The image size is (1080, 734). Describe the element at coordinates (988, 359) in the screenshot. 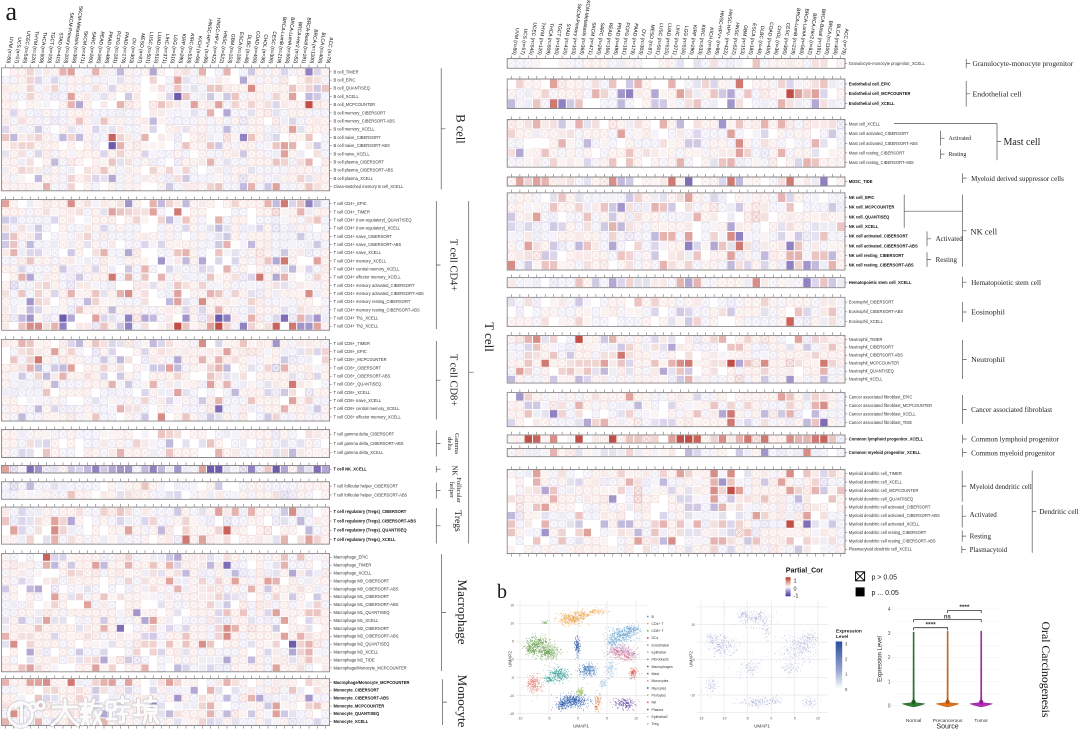

I see `svg-text: Neutrophil` at that location.